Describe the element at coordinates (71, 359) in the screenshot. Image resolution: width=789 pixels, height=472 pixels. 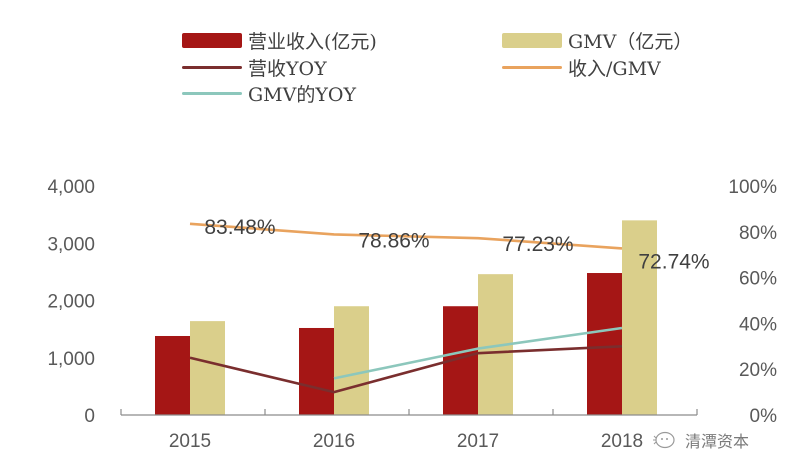
I see `left-tick-label: 1,000` at that location.